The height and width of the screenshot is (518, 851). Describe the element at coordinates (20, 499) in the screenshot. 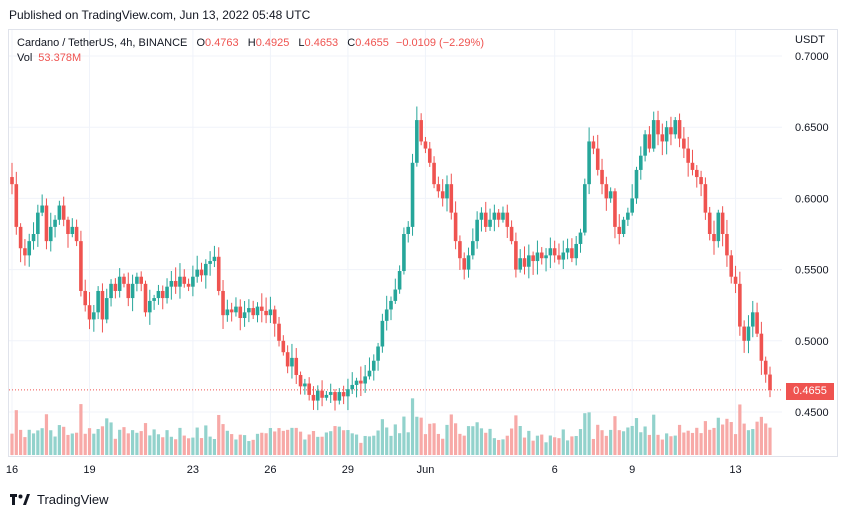

I see `tradingview-logo-icon` at that location.